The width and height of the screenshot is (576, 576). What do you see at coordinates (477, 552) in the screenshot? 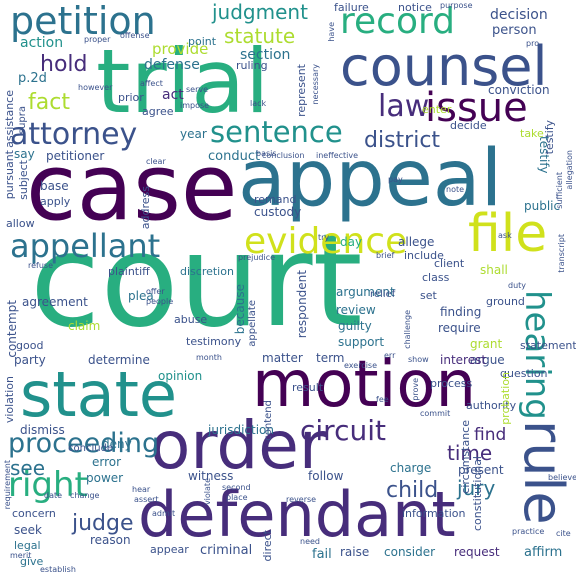
I see `word-request: request` at bounding box center [477, 552].